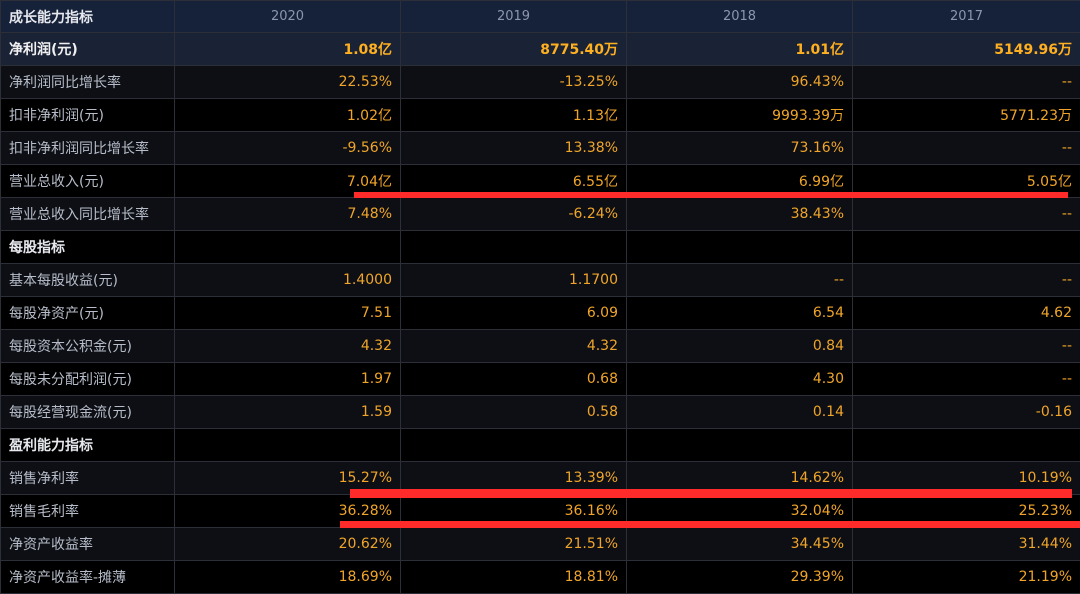  Describe the element at coordinates (740, 17) in the screenshot. I see `column-header-2018: 2018` at that location.